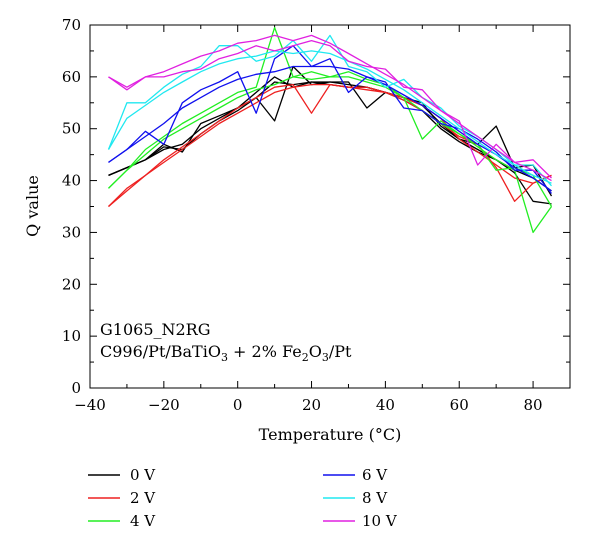  What do you see at coordinates (265, 351) in the screenshot?
I see `annotation-line2-mid: + 2% Fe` at bounding box center [265, 351].